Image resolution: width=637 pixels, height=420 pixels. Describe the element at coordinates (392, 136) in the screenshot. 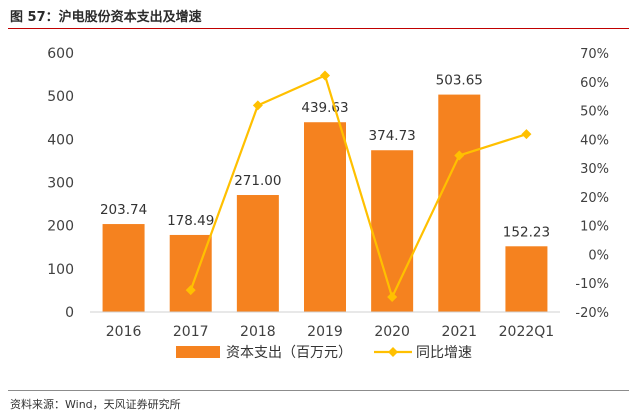

I see `bar-value-label: 374.73` at that location.